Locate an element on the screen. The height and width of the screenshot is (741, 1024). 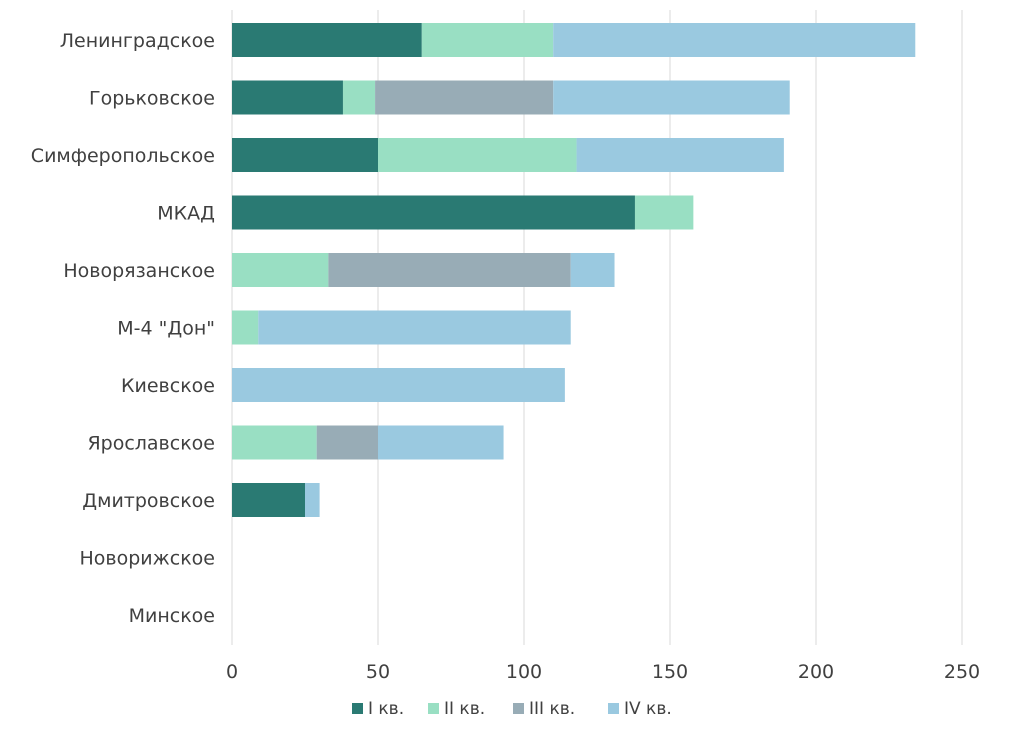
category-label: Ярославское is located at coordinates (151, 444).